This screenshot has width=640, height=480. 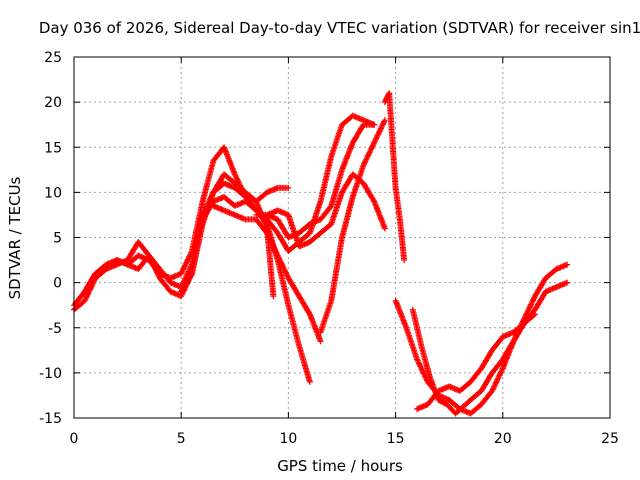 What do you see at coordinates (50, 374) in the screenshot?
I see `y-tick-label: -10` at bounding box center [50, 374].